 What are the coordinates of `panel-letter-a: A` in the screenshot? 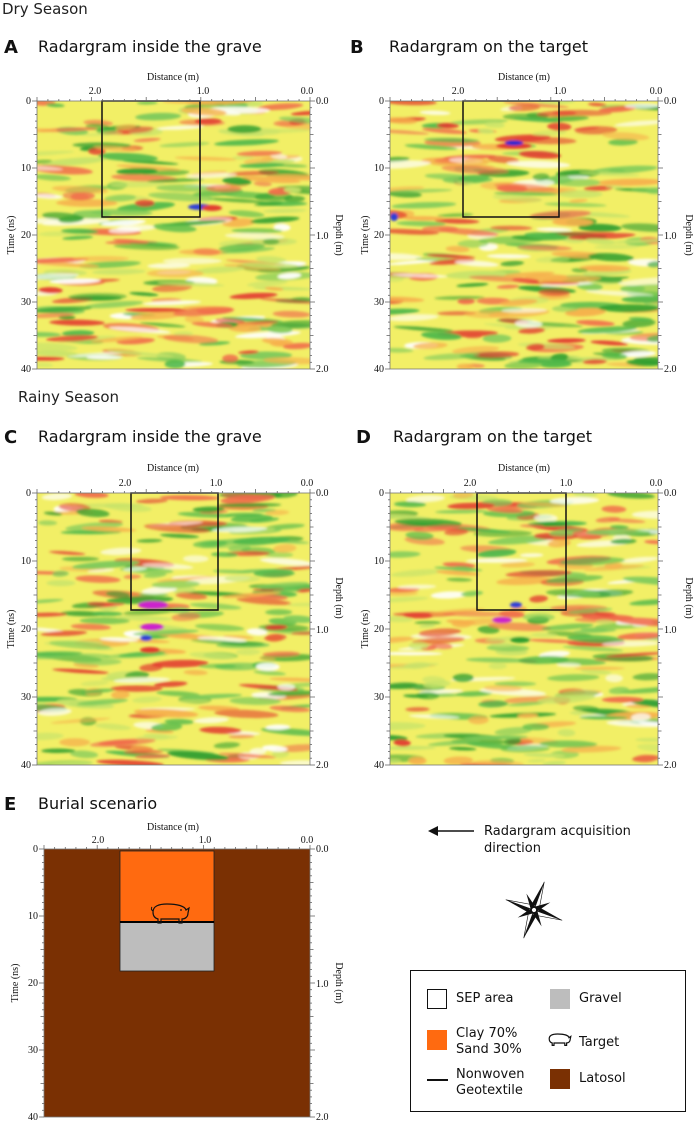 It's located at (11, 47).